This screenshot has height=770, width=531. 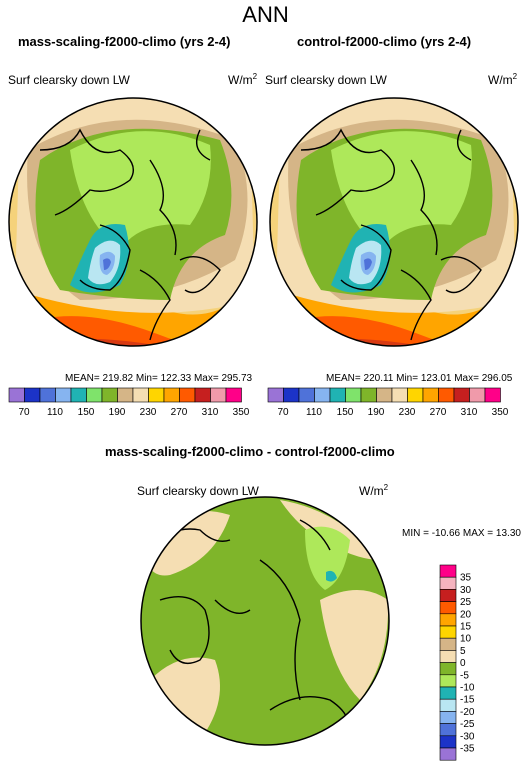 What do you see at coordinates (241, 412) in the screenshot?
I see `colorbar-1-tick-label: 350` at bounding box center [241, 412].